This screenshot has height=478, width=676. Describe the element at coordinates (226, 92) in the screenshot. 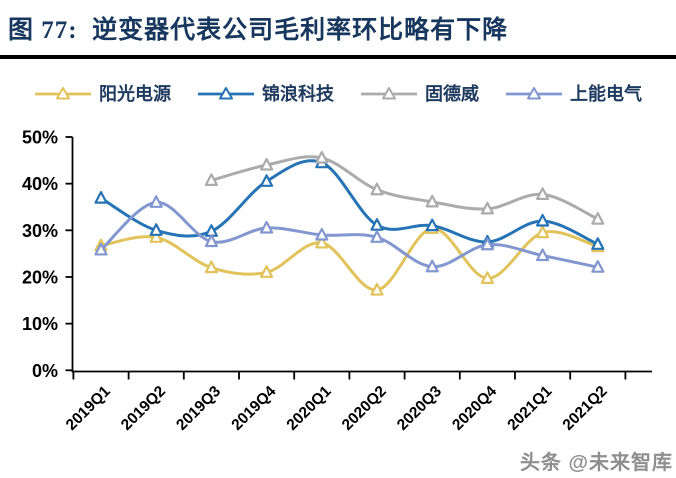

I see `dark-blue-line-triangle-icon` at that location.